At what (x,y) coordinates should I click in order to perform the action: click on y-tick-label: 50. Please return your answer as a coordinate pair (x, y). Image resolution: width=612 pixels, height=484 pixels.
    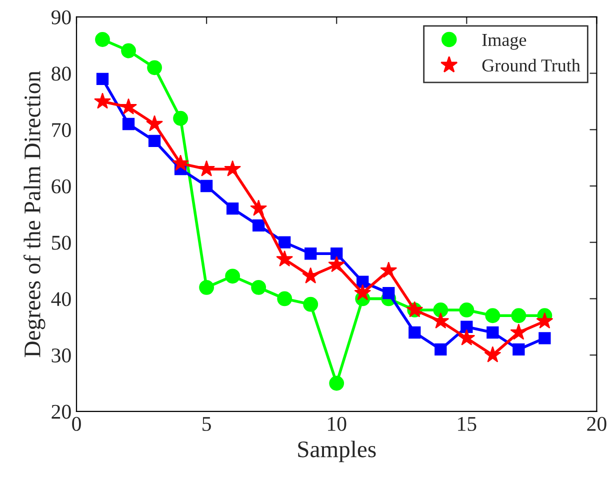
    Looking at the image, I should click on (61, 243).